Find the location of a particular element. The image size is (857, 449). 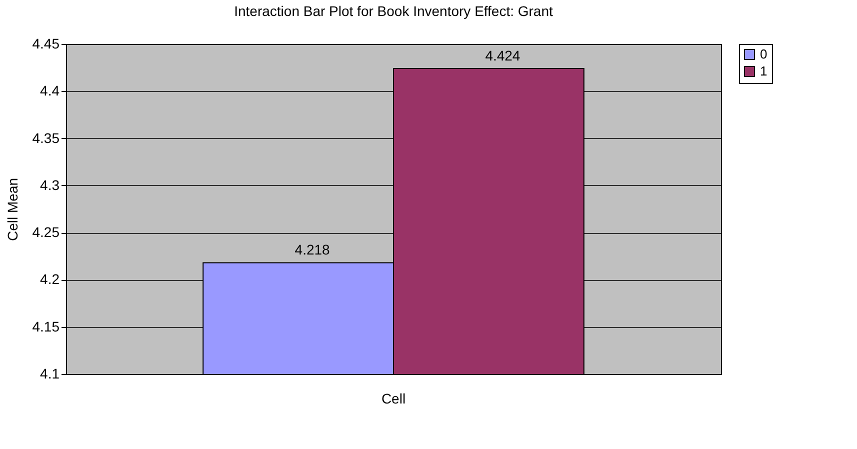

y-tick-label: 4.25 is located at coordinates (46, 232).